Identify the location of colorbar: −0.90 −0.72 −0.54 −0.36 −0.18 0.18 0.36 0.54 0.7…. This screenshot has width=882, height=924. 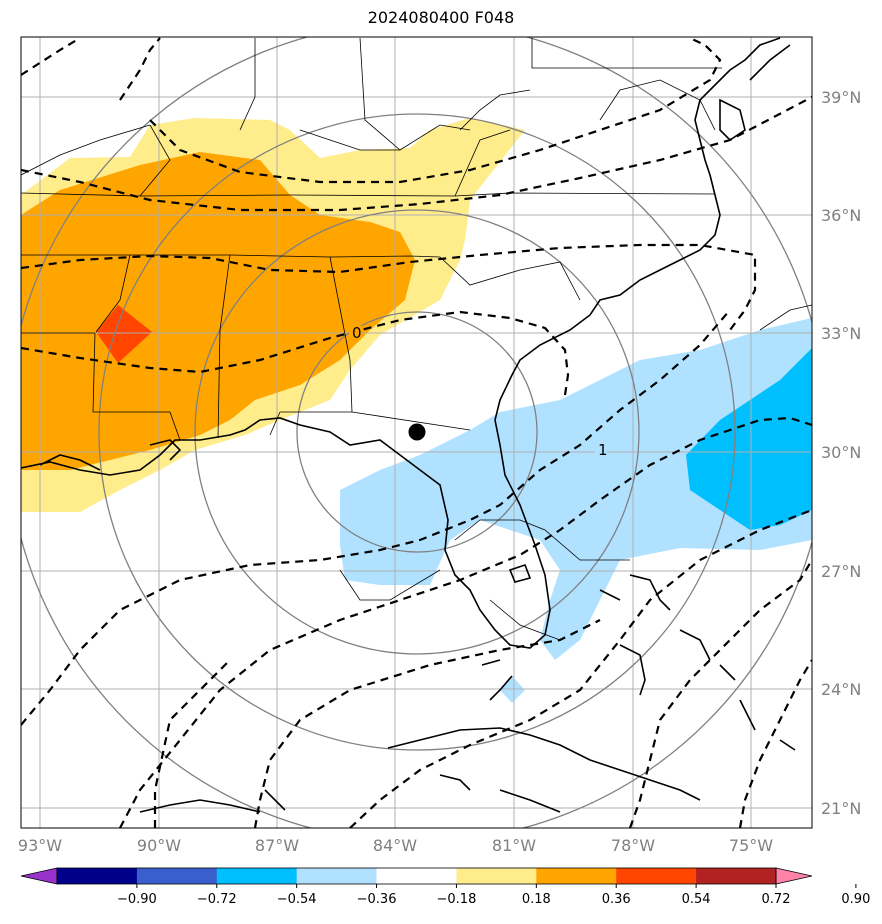
(445, 887).